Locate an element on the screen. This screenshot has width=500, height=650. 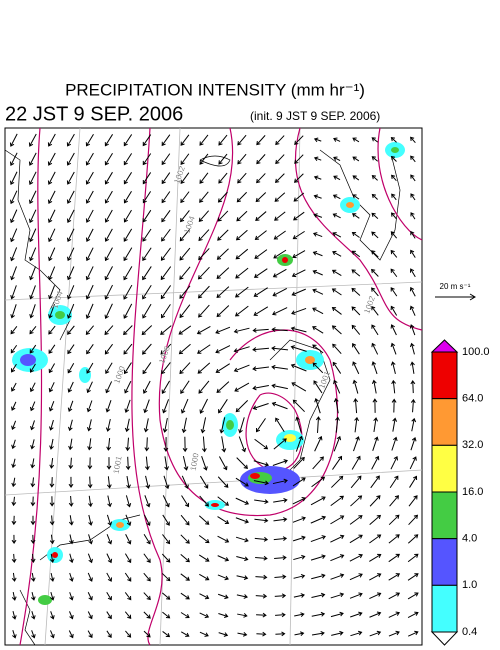
colorbar: 100.0 64.0 32.0 16.0 4.0 1.0 0.4 is located at coordinates (460, 492).